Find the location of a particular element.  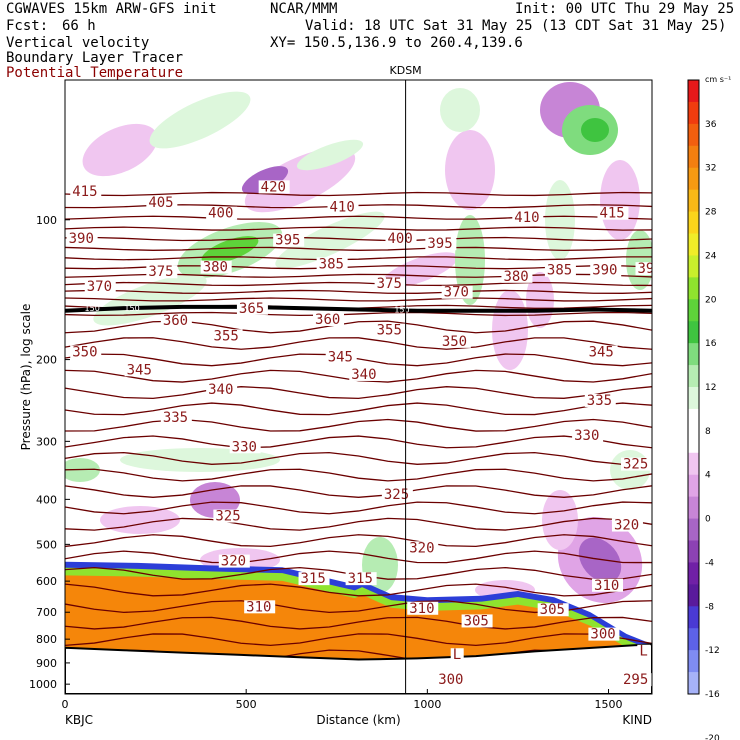

y-tick-label: 600 is located at coordinates (46, 581).